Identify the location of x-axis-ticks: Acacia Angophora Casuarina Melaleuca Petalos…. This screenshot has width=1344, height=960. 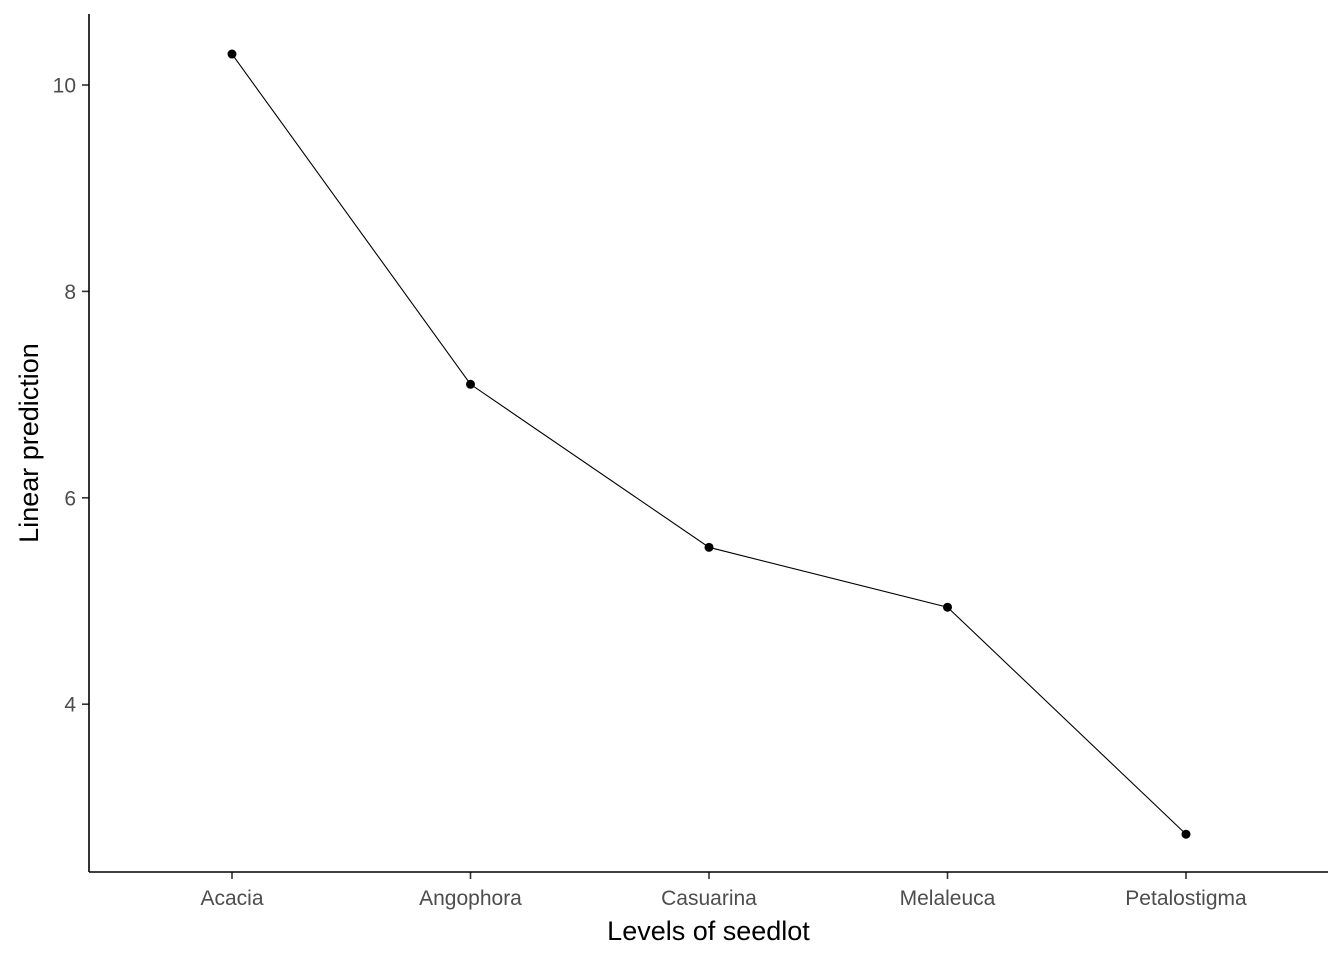
(723, 891).